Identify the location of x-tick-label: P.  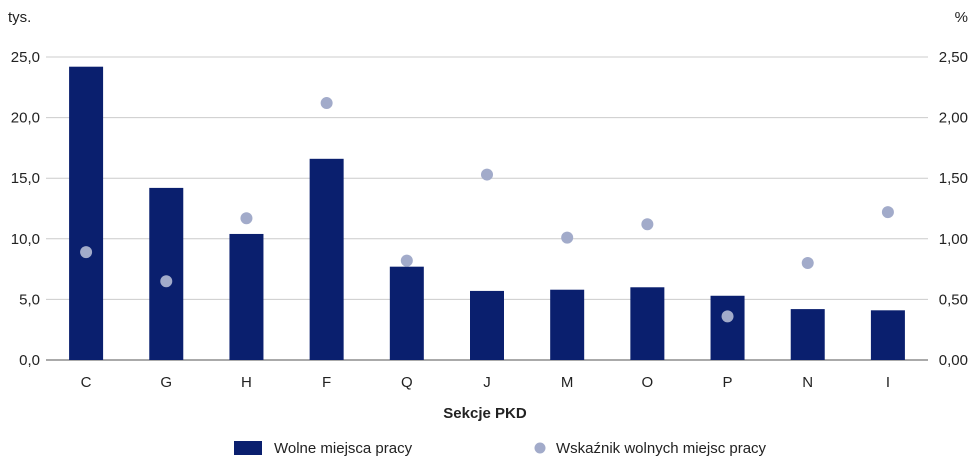
(728, 382).